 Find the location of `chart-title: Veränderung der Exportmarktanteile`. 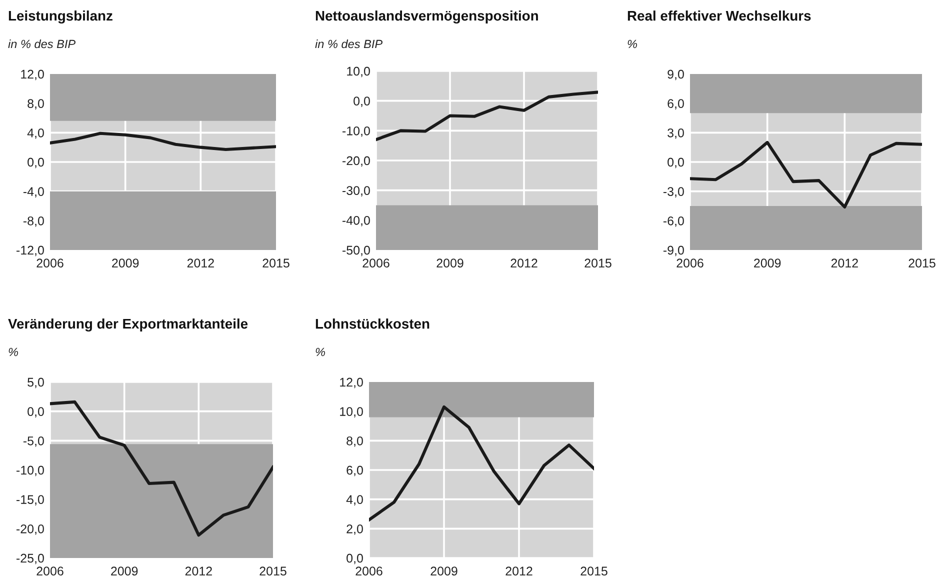

chart-title: Veränderung der Exportmarktanteile is located at coordinates (128, 325).